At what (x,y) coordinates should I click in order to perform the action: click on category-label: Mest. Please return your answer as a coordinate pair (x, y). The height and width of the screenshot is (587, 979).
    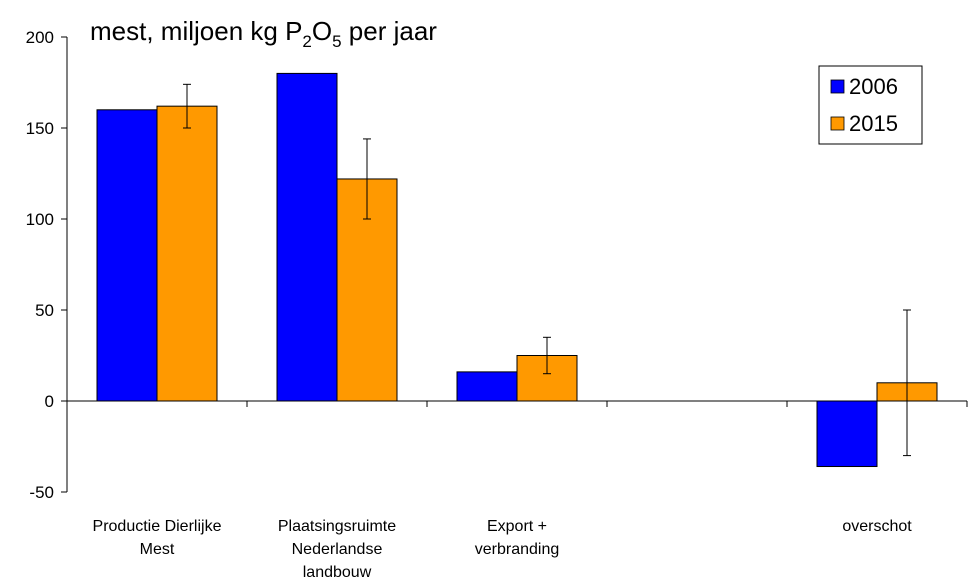
    Looking at the image, I should click on (157, 549).